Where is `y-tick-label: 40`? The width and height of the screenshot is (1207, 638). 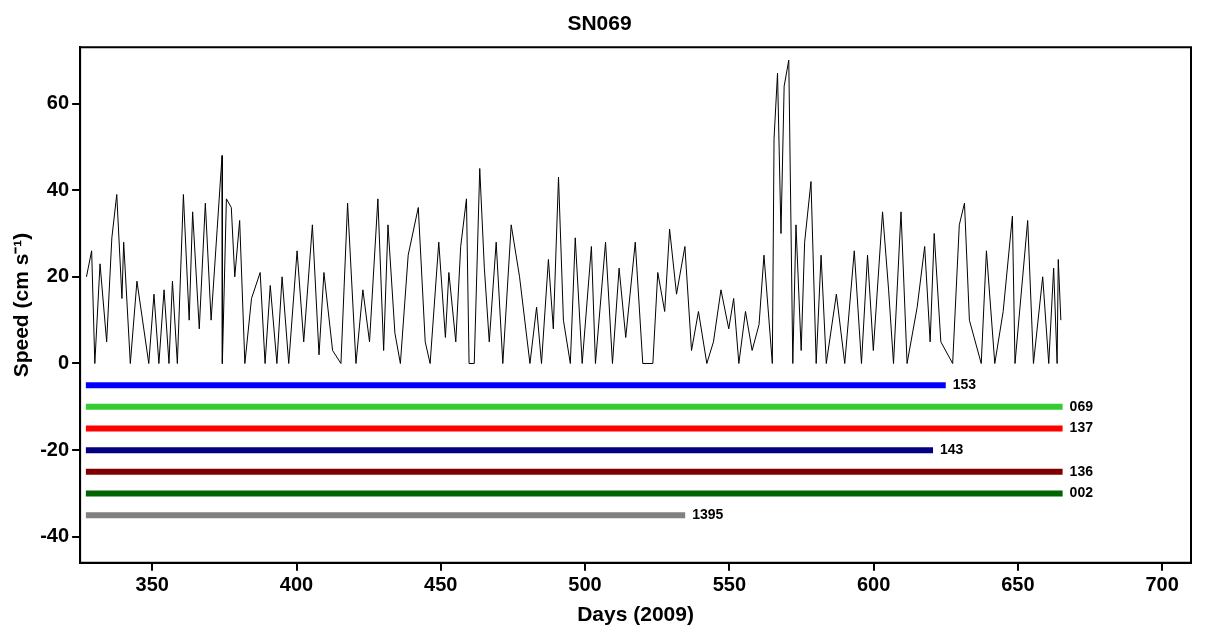 y-tick-label: 40 is located at coordinates (58, 188).